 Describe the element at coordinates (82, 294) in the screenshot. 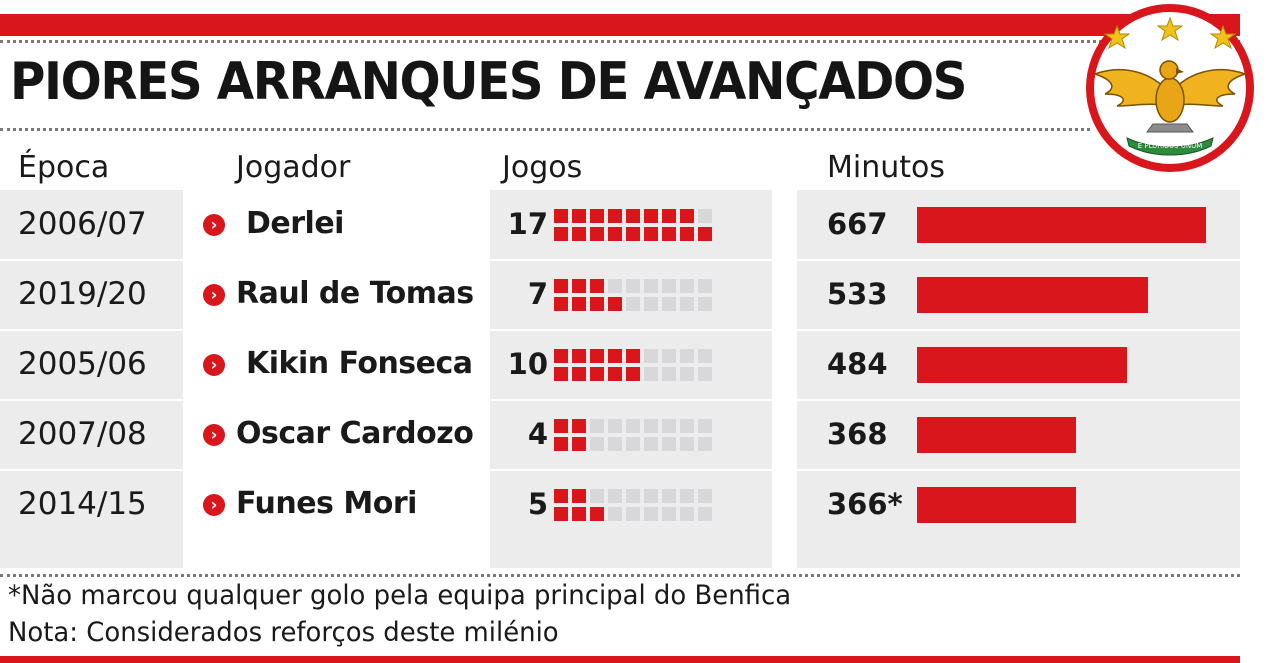

I see `cell-epoca: 2019/20` at that location.